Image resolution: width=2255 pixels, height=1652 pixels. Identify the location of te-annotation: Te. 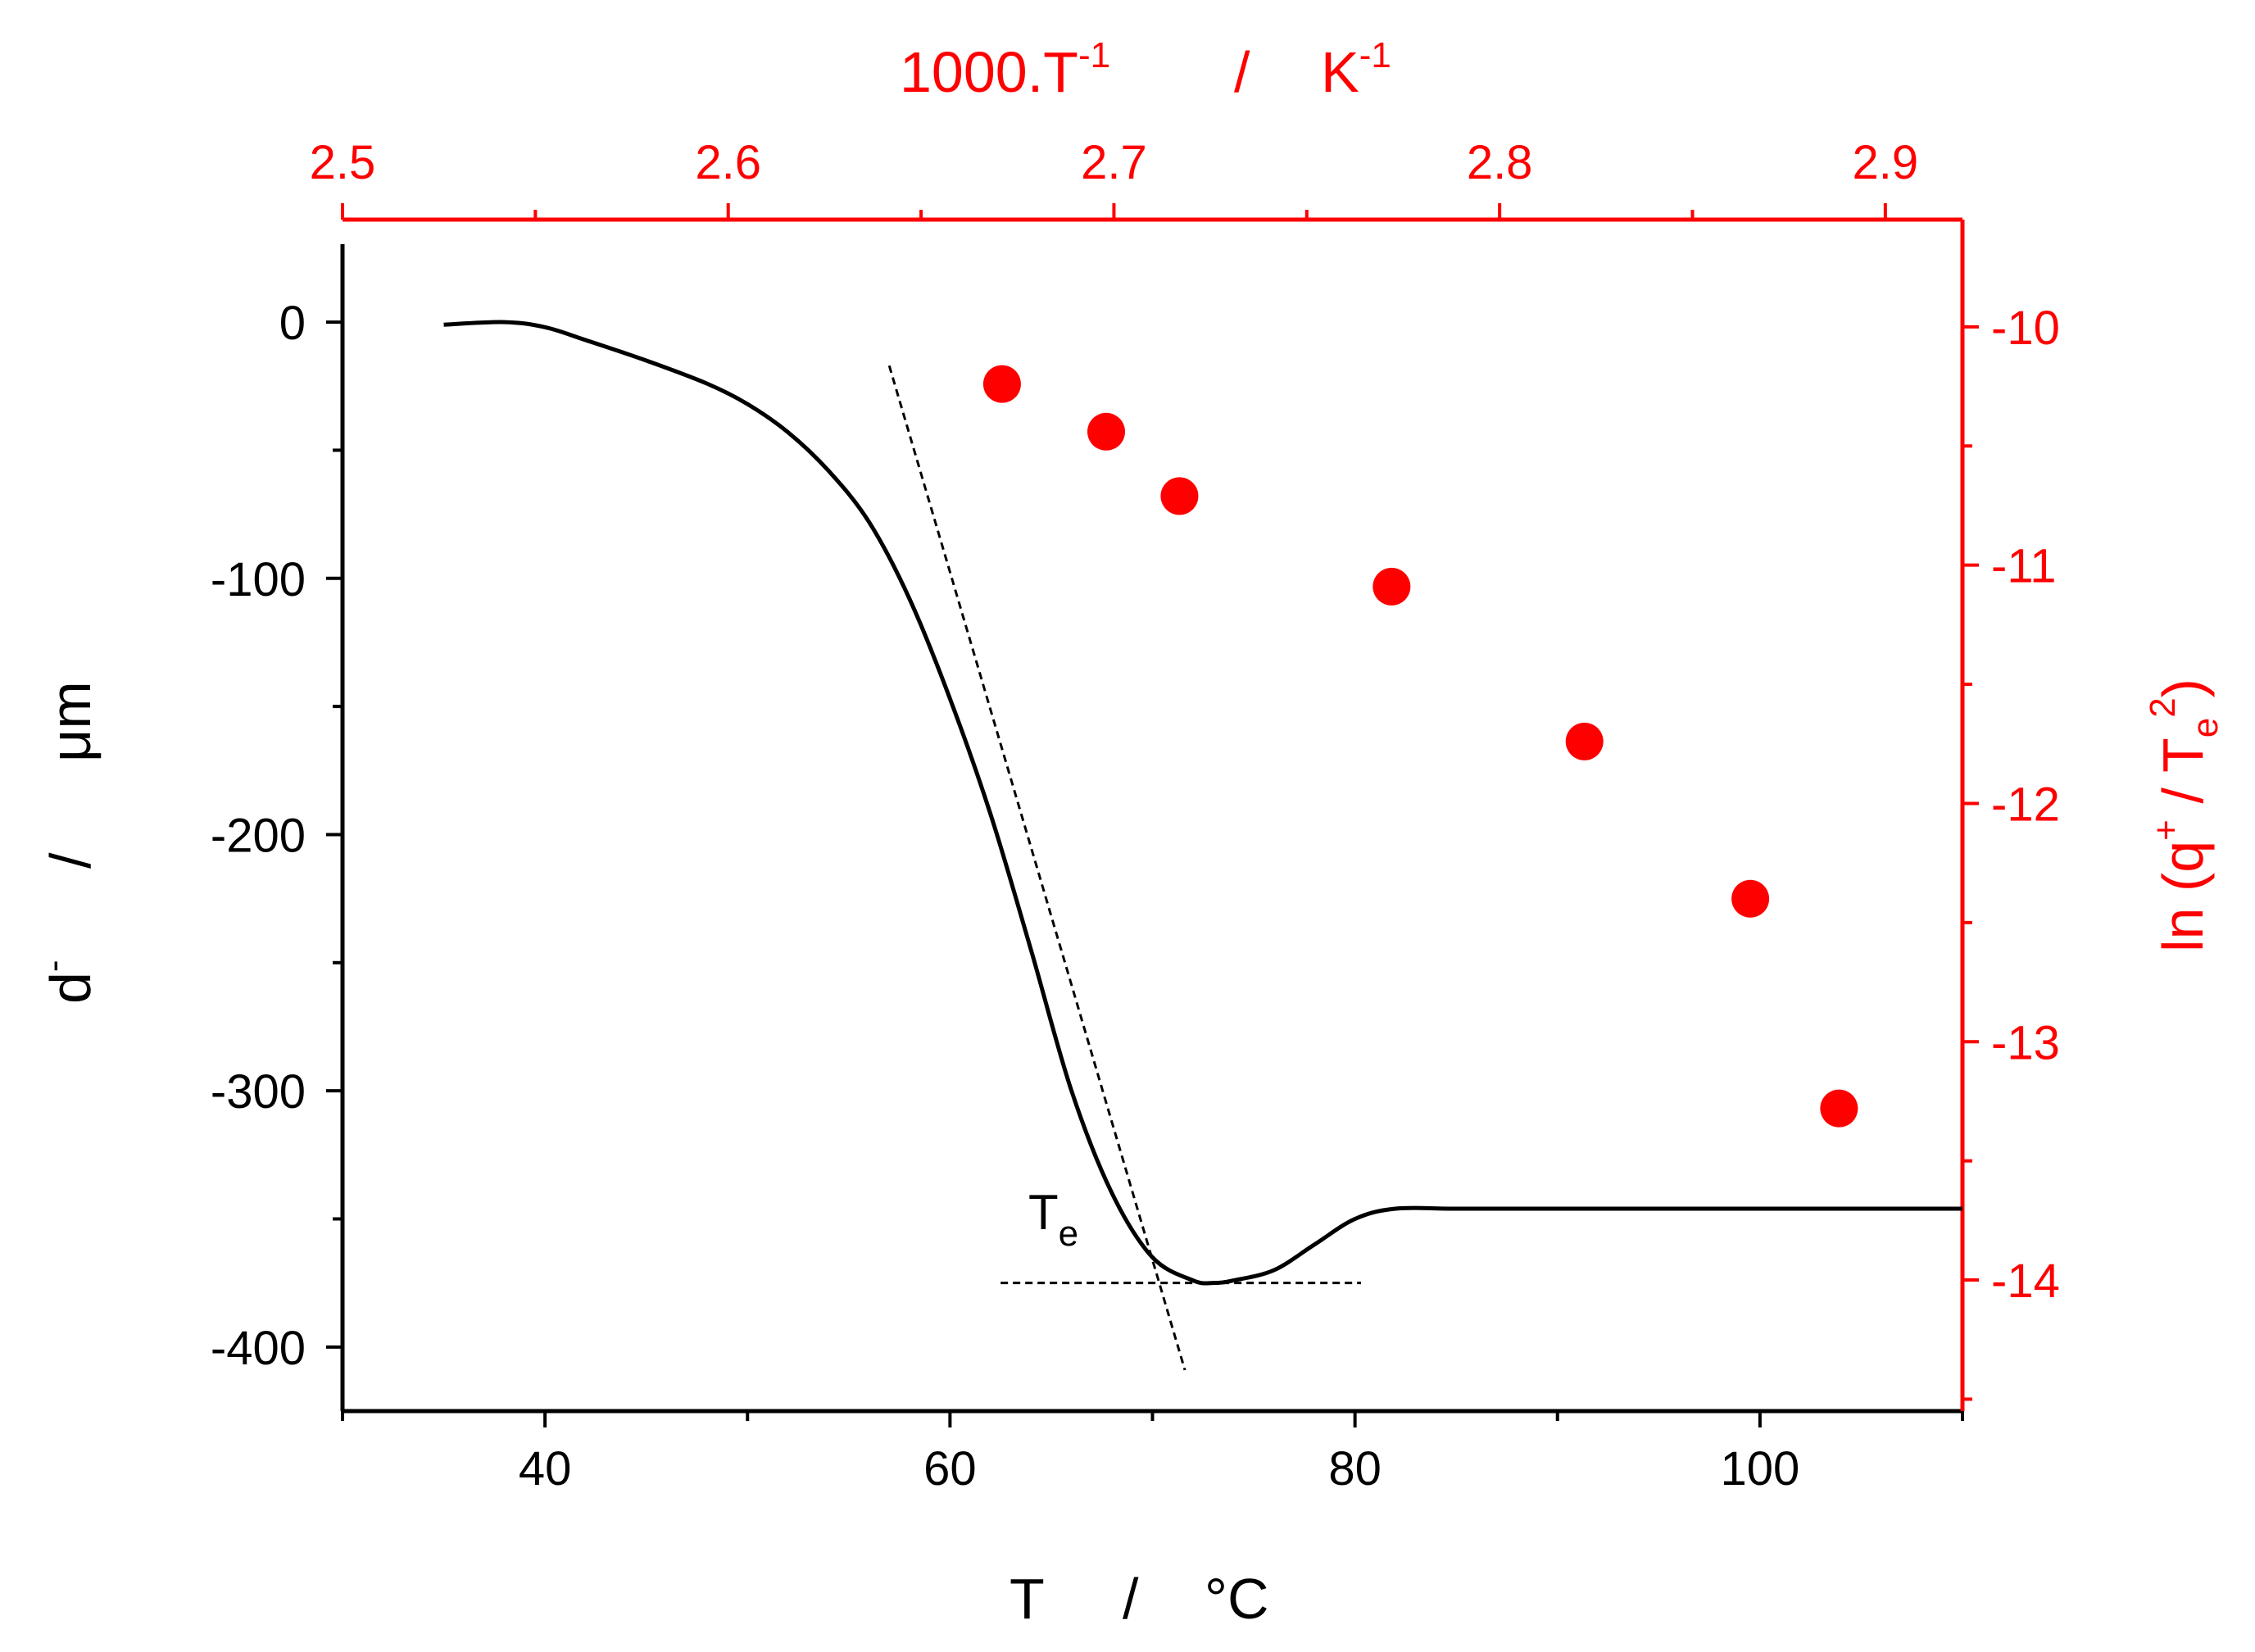
(1053, 1219).